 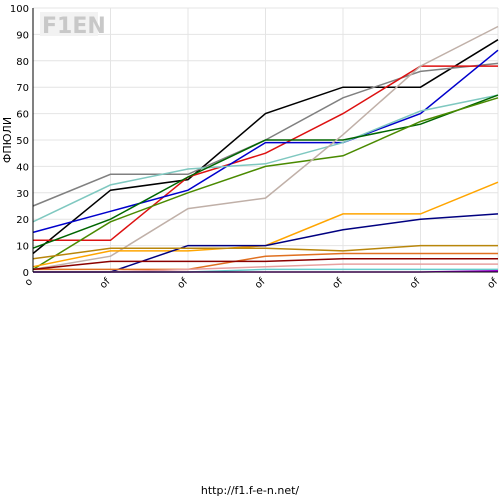 I want to click on y-tick-label: 70, so click(x=22, y=88).